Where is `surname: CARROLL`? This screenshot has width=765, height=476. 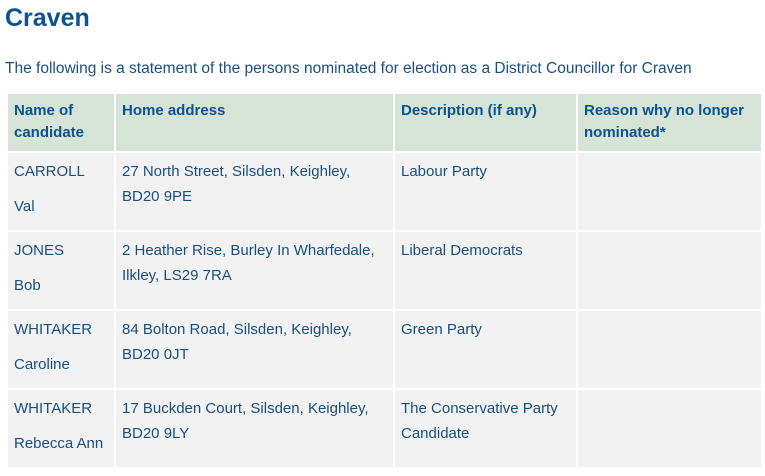
surname: CARROLL is located at coordinates (49, 171).